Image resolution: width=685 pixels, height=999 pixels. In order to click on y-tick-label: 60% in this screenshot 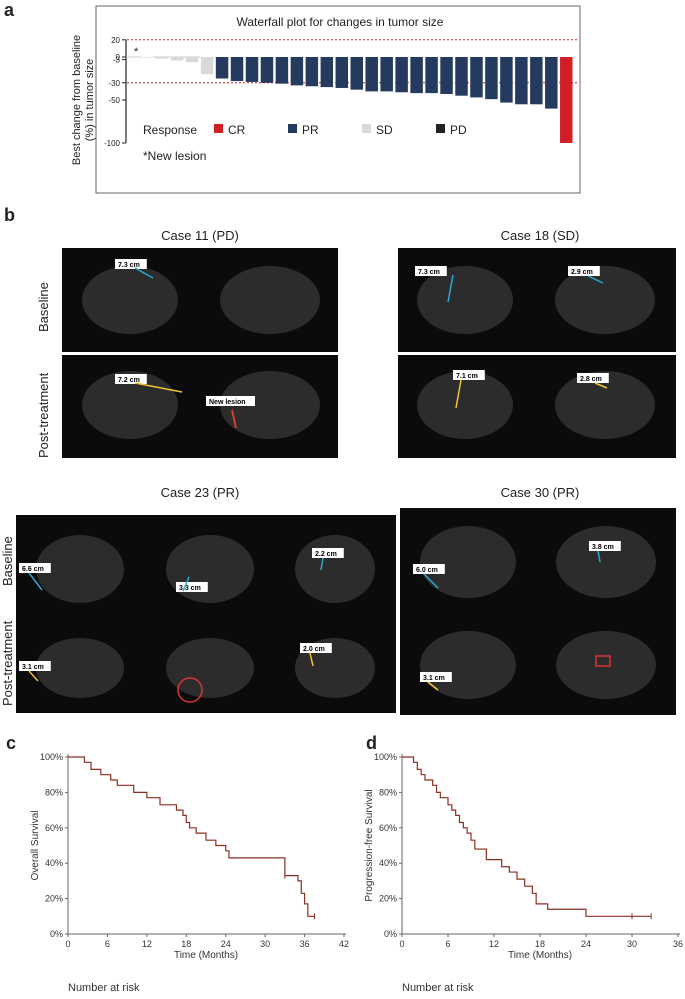, I will do `click(54, 828)`.